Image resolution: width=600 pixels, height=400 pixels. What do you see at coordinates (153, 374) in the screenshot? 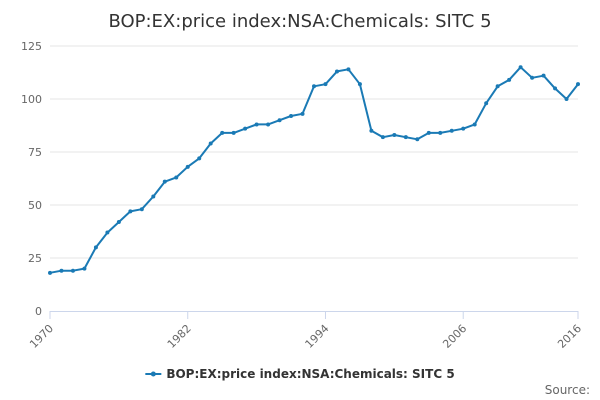
I see `legend-point-marker` at bounding box center [153, 374].